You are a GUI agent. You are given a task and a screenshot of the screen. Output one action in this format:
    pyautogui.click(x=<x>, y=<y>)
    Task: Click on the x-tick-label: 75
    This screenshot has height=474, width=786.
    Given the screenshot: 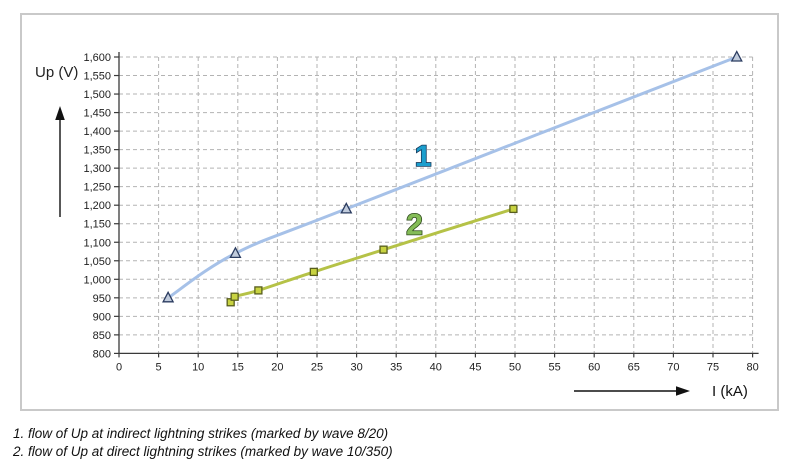 What is the action you would take?
    pyautogui.click(x=713, y=367)
    